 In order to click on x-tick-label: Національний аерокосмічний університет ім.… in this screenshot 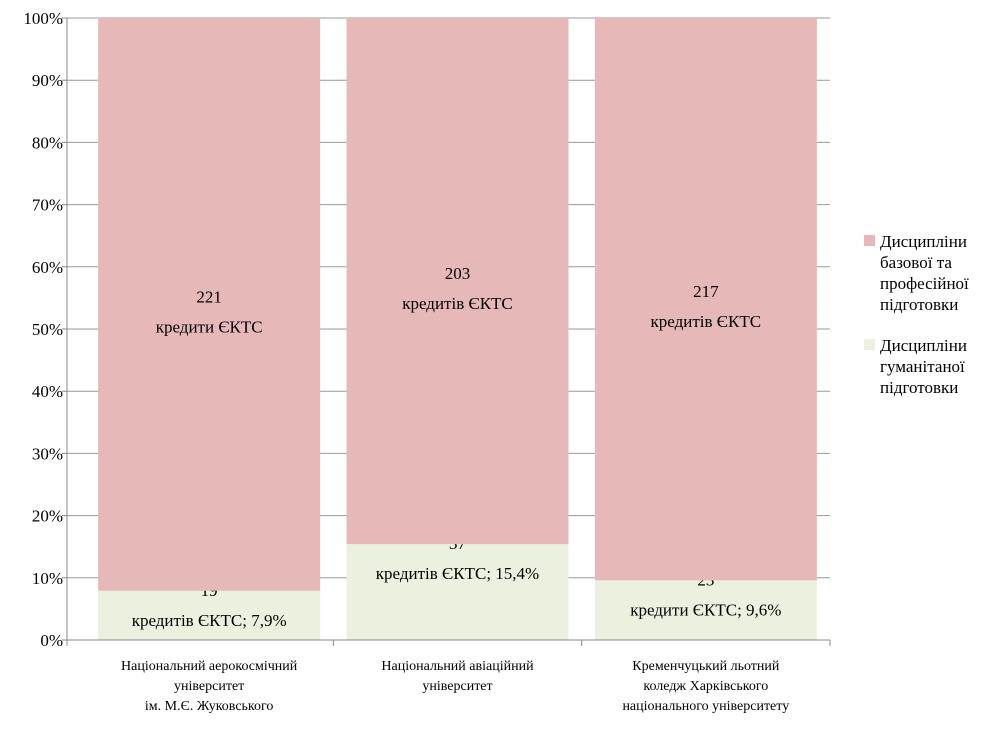, I will do `click(209, 686)`.